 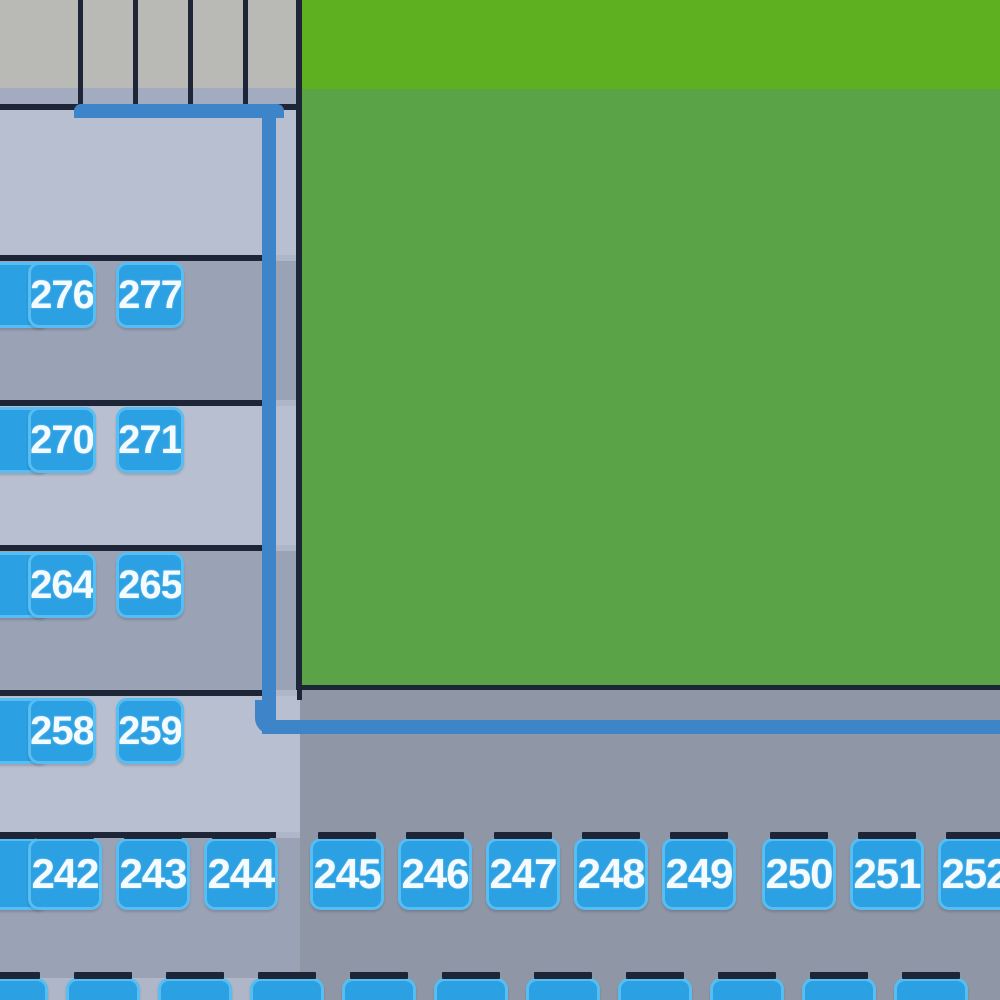 I want to click on seat-276: 276, so click(x=62, y=295).